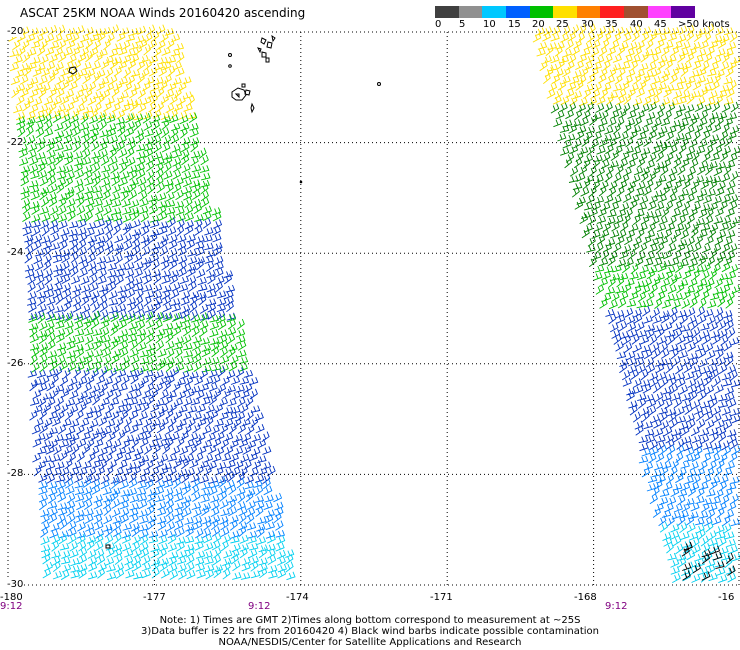 Image resolution: width=740 pixels, height=650 pixels. Describe the element at coordinates (163, 13) in the screenshot. I see `map-title: ASCAT 25KM NOAA Winds 20160420 ascending` at that location.